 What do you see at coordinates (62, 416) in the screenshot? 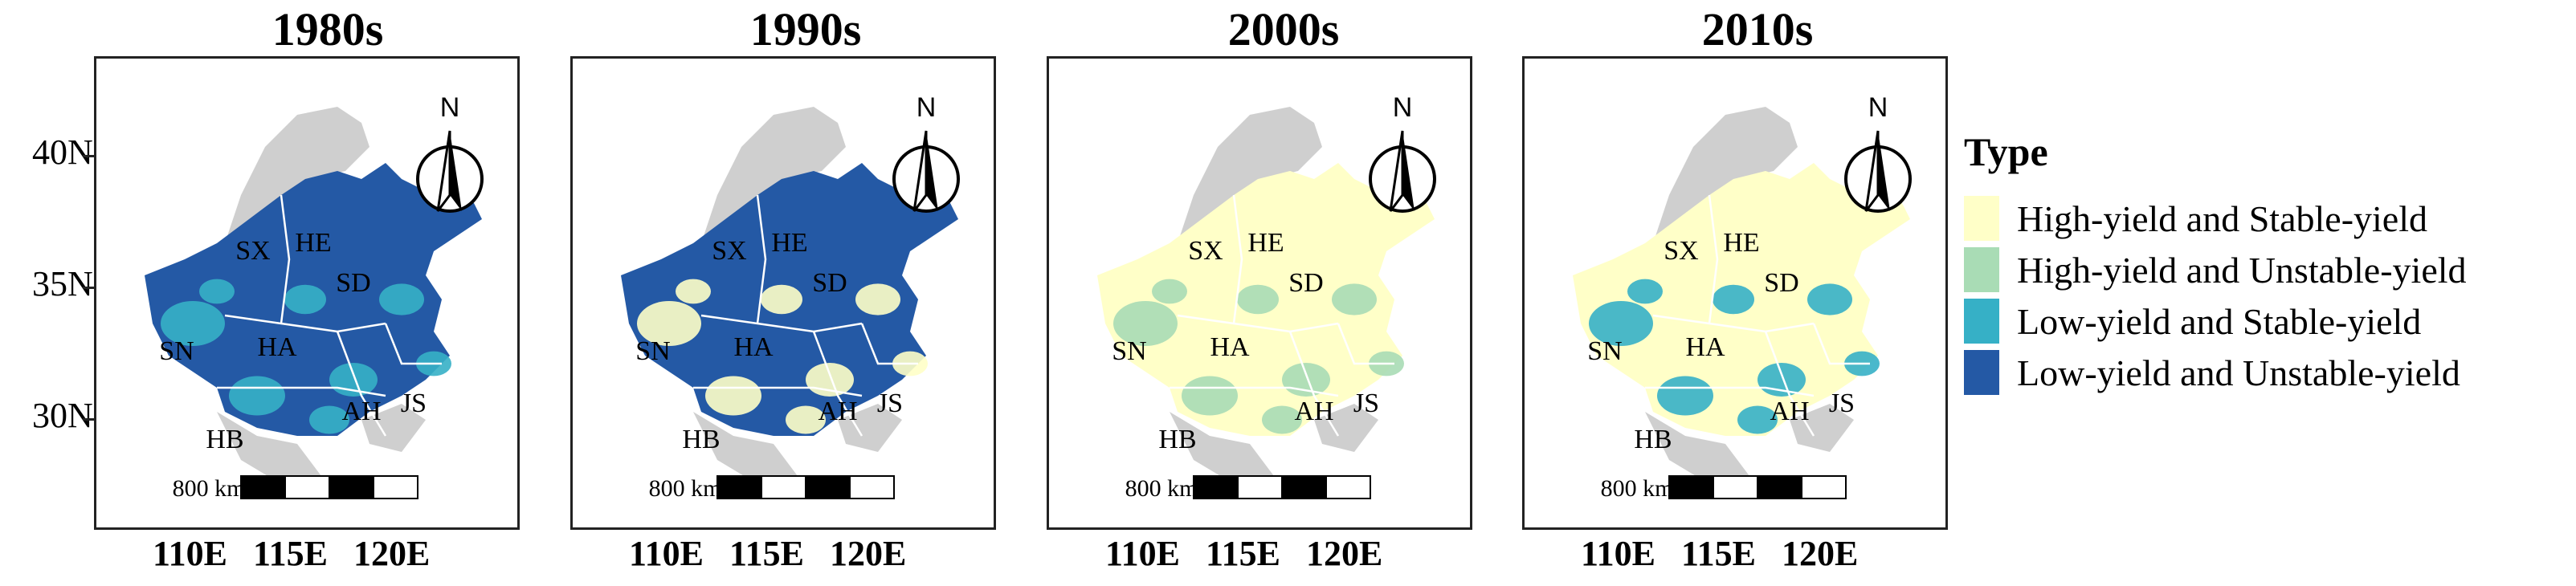
I see `y-axis-label-30n: 30N` at bounding box center [62, 416].